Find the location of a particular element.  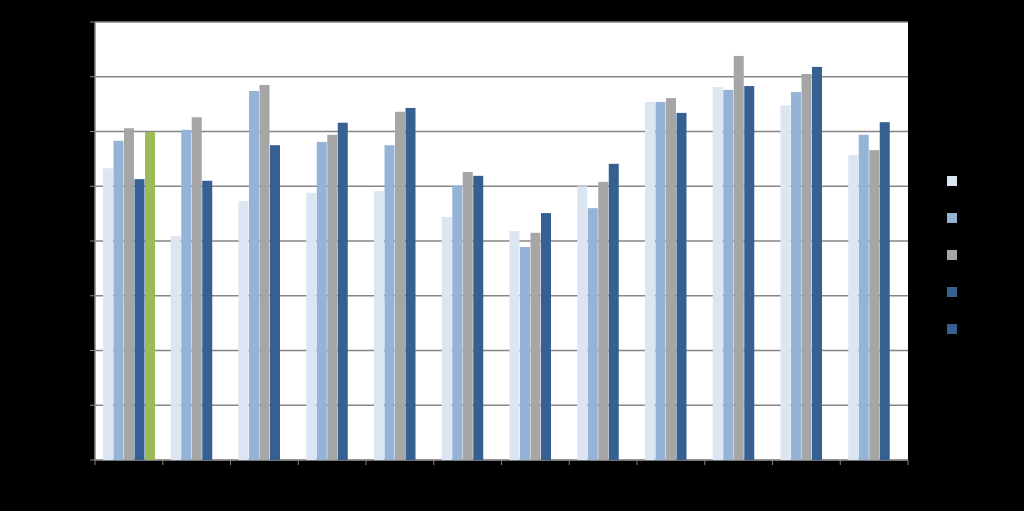

y-tick-label: 8 is located at coordinates (81, 21).